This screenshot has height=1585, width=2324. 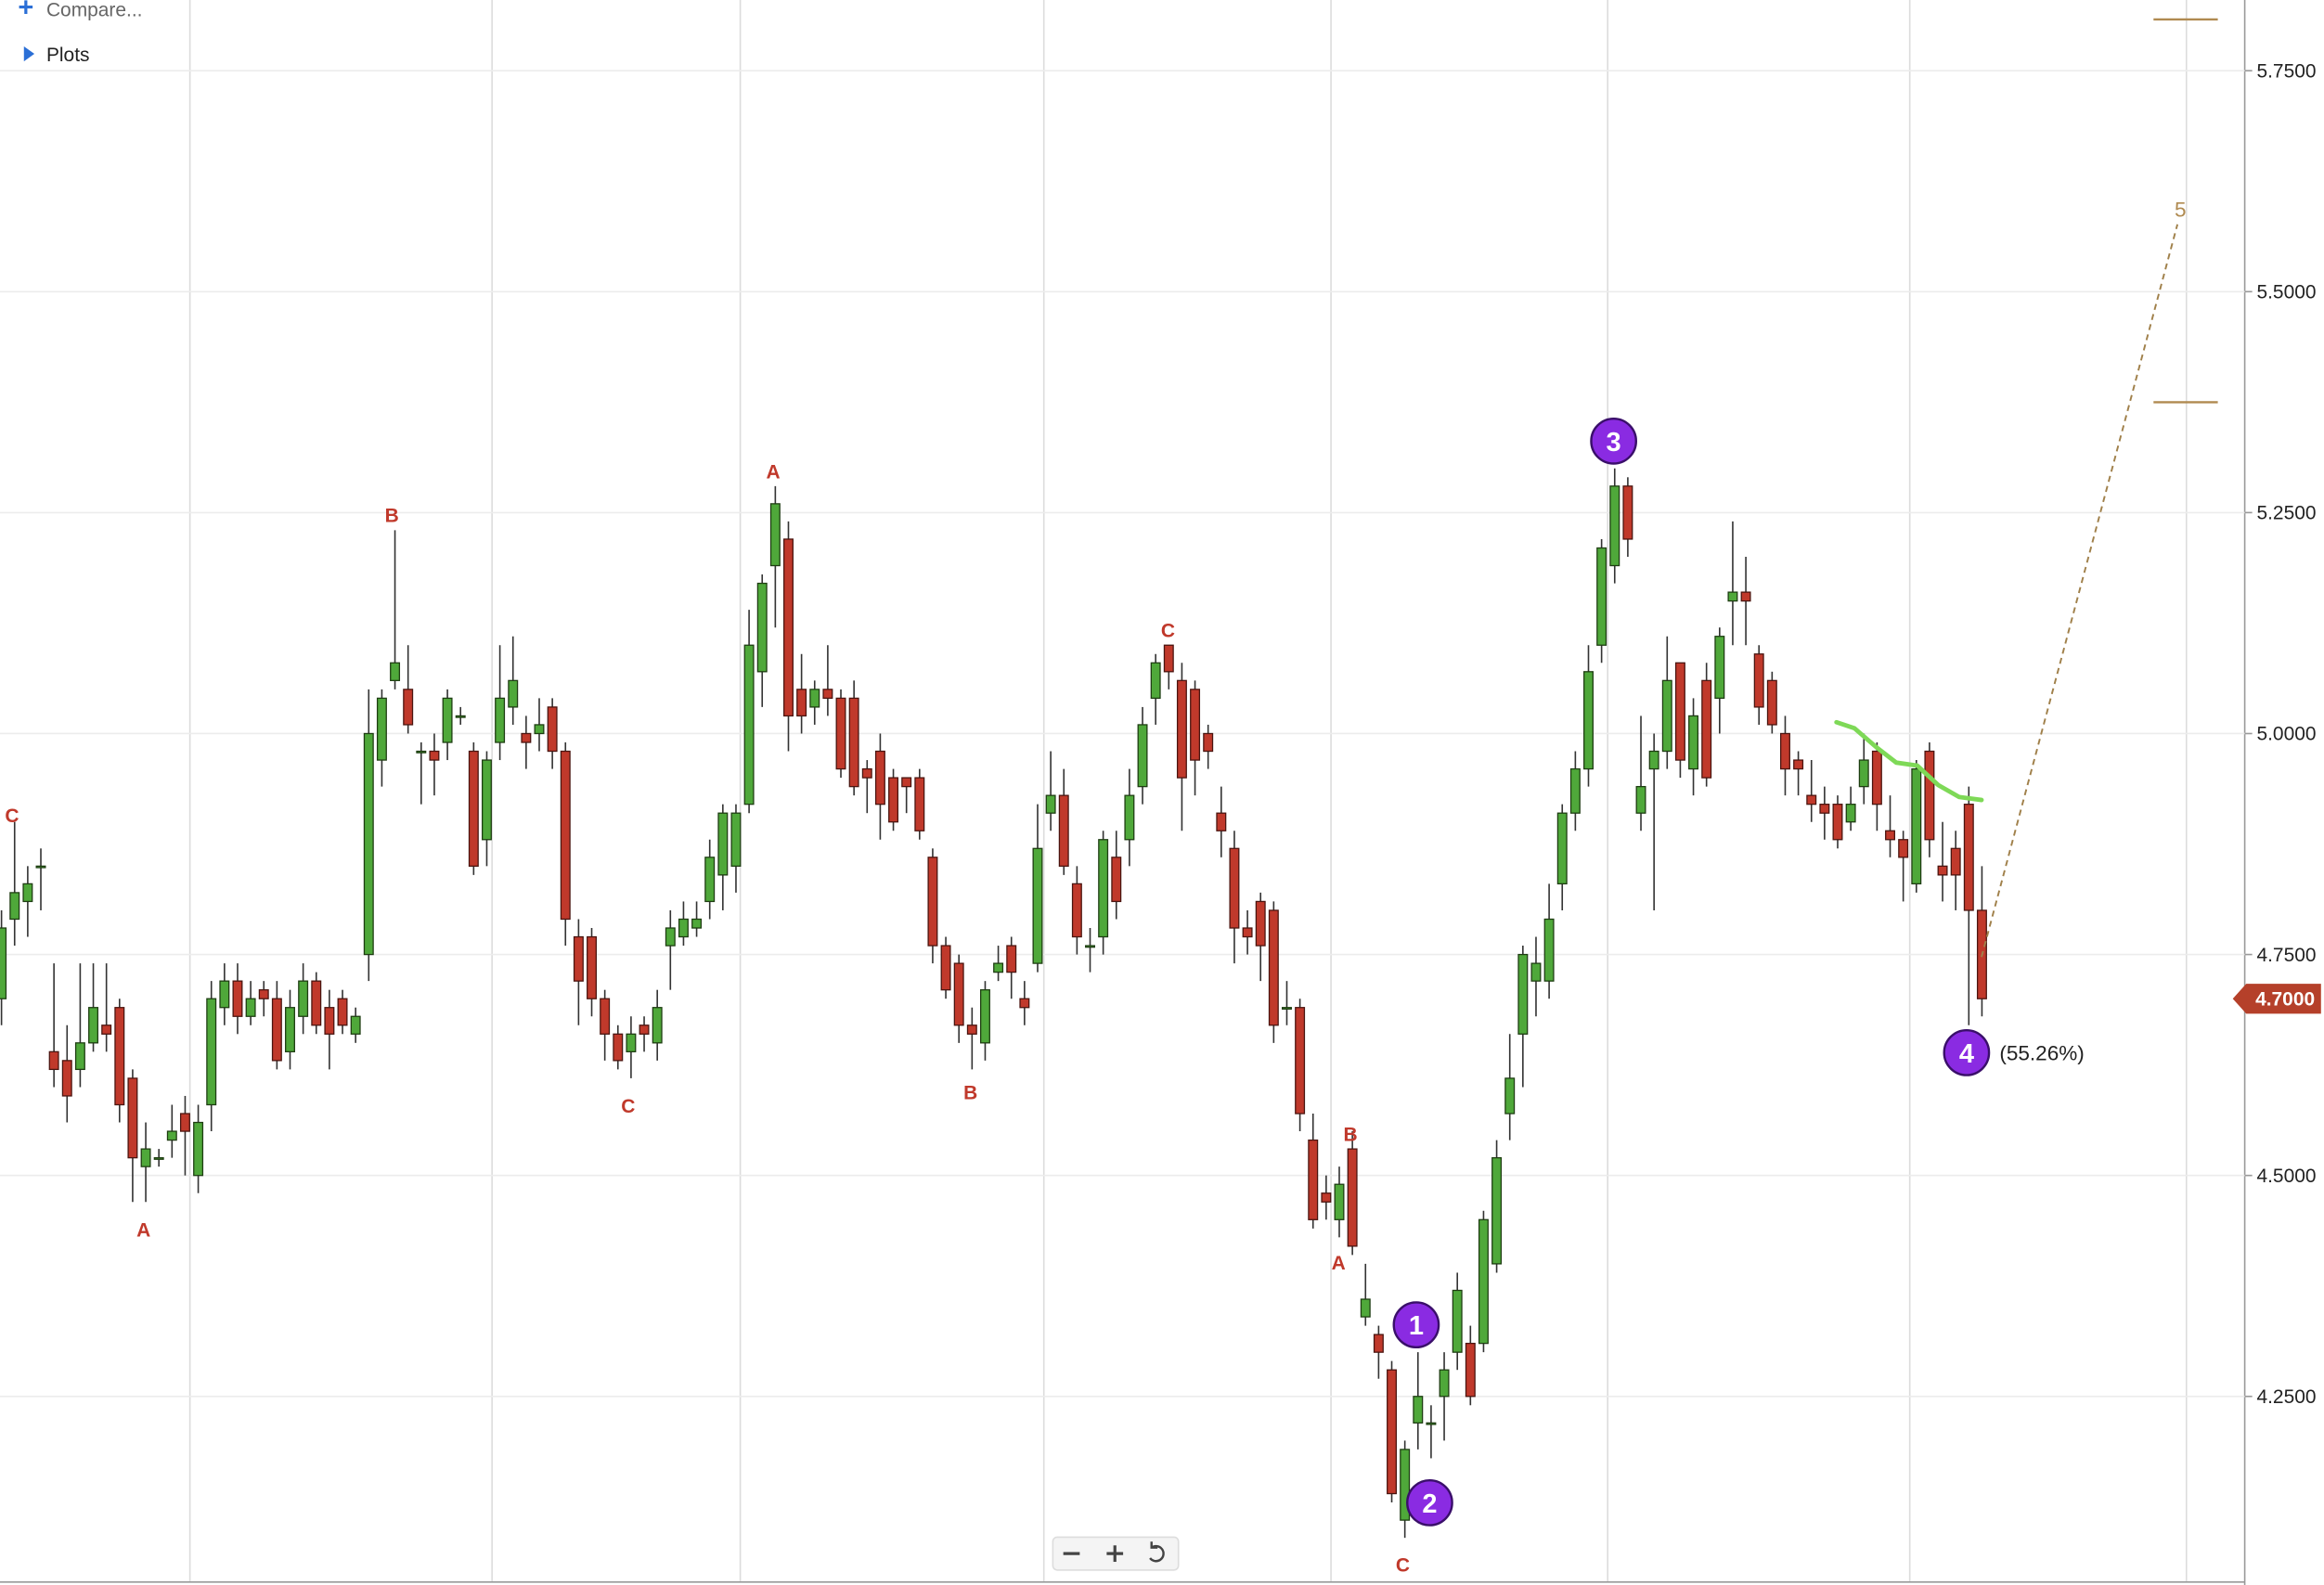 What do you see at coordinates (2286, 292) in the screenshot?
I see `y-tick-label: 5.5000` at bounding box center [2286, 292].